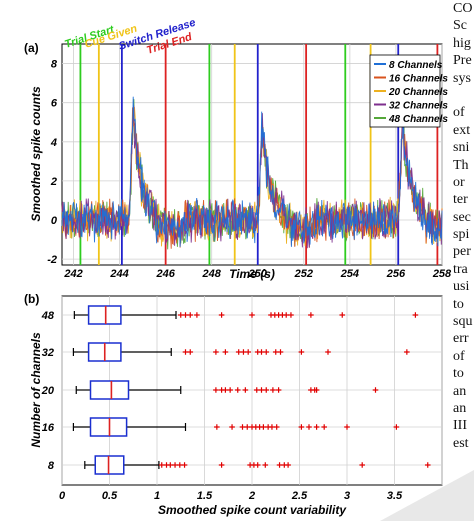 This screenshot has width=474, height=521. Describe the element at coordinates (54, 104) in the screenshot. I see `y-tick-label-a: 6` at that location.